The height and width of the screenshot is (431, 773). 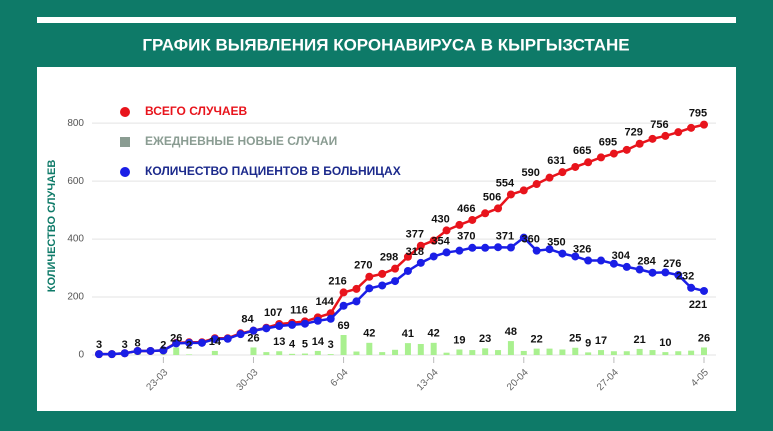 What do you see at coordinates (588, 343) in the screenshot?
I see `data-label: 9` at bounding box center [588, 343].